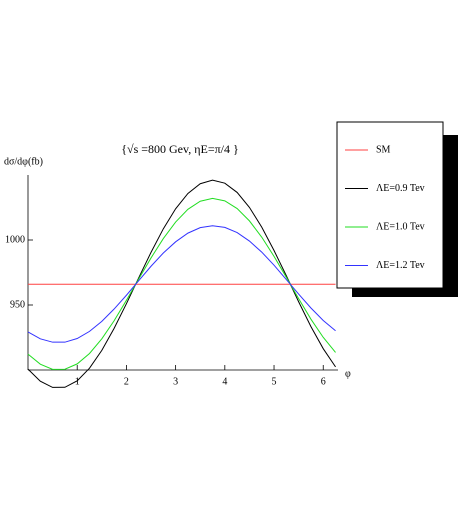 The width and height of the screenshot is (463, 523). I want to click on x-tick-label: 4, so click(224, 381).